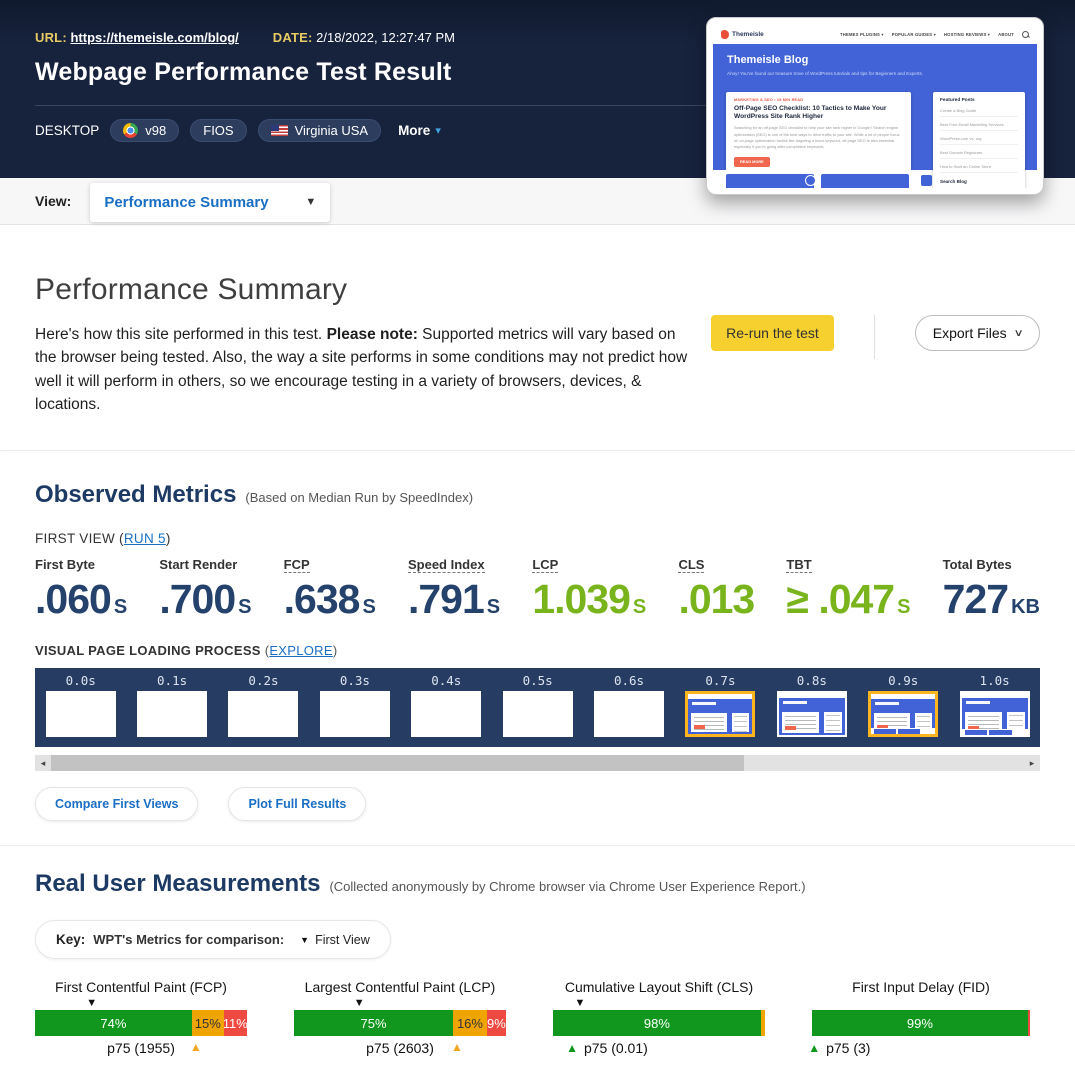 This screenshot has height=1079, width=1075. What do you see at coordinates (79, 538) in the screenshot?
I see `first-view-prefix: FIRST VIEW (` at bounding box center [79, 538].